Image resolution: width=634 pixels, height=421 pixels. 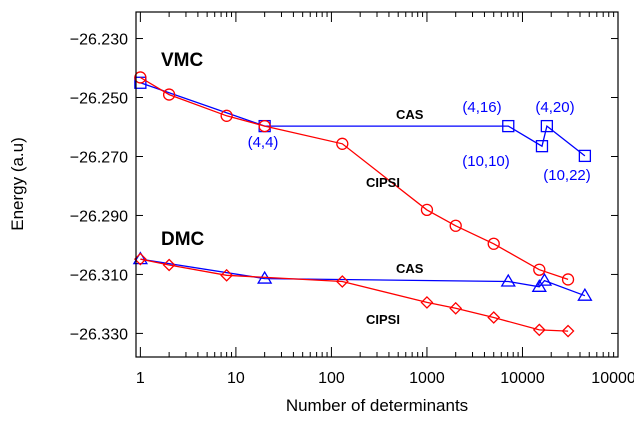 I want to click on group-label-dmc: DMC, so click(x=183, y=239).